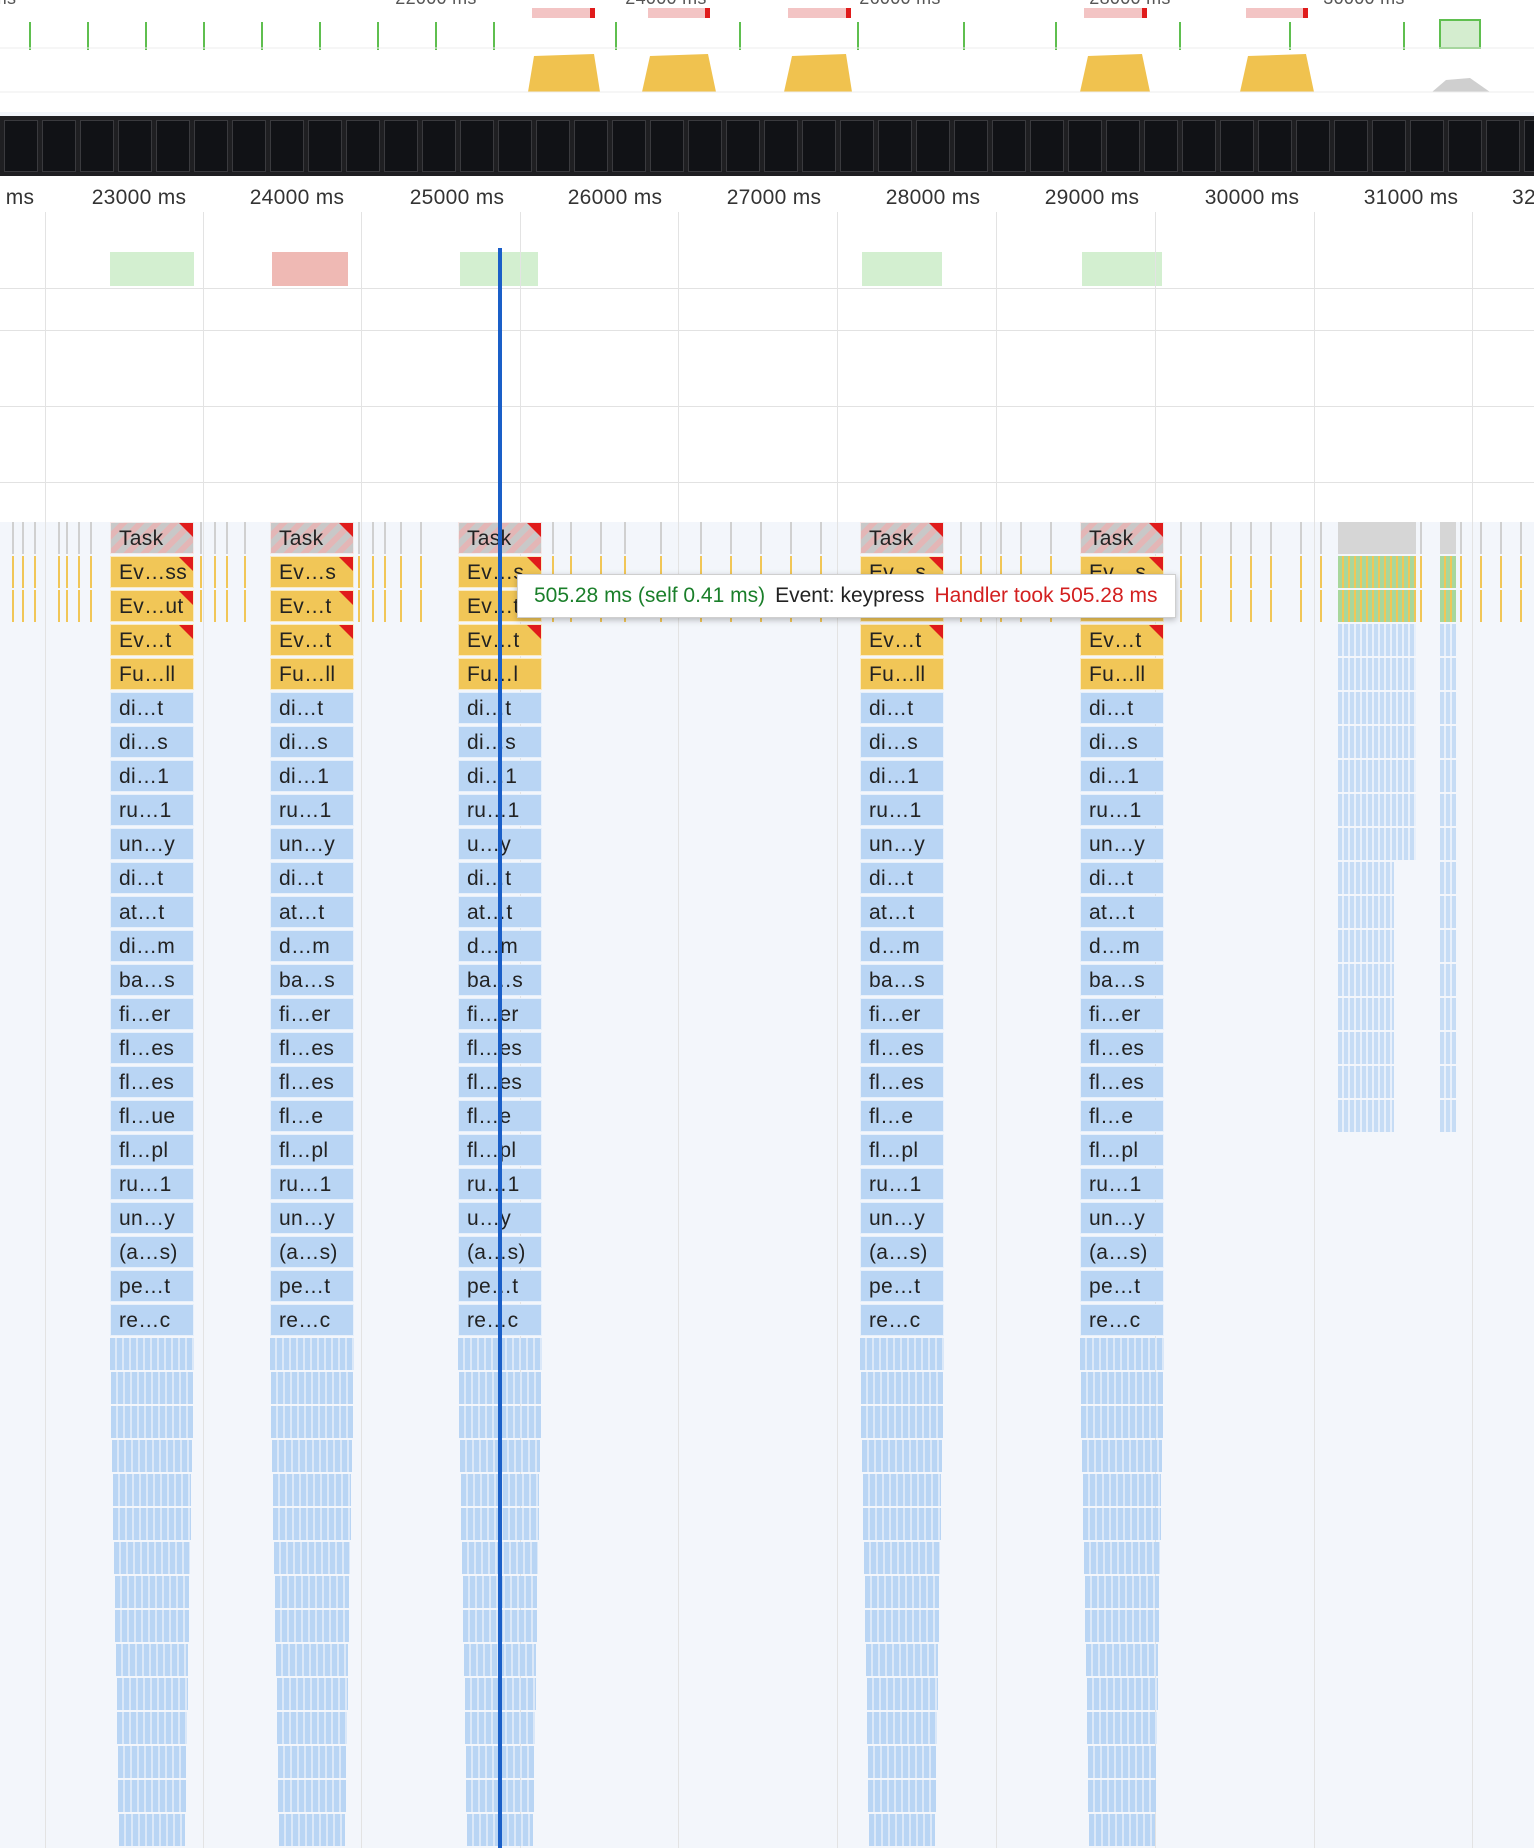 The width and height of the screenshot is (1534, 1848). What do you see at coordinates (152, 572) in the screenshot?
I see `flame-bar: Ev…ss` at bounding box center [152, 572].